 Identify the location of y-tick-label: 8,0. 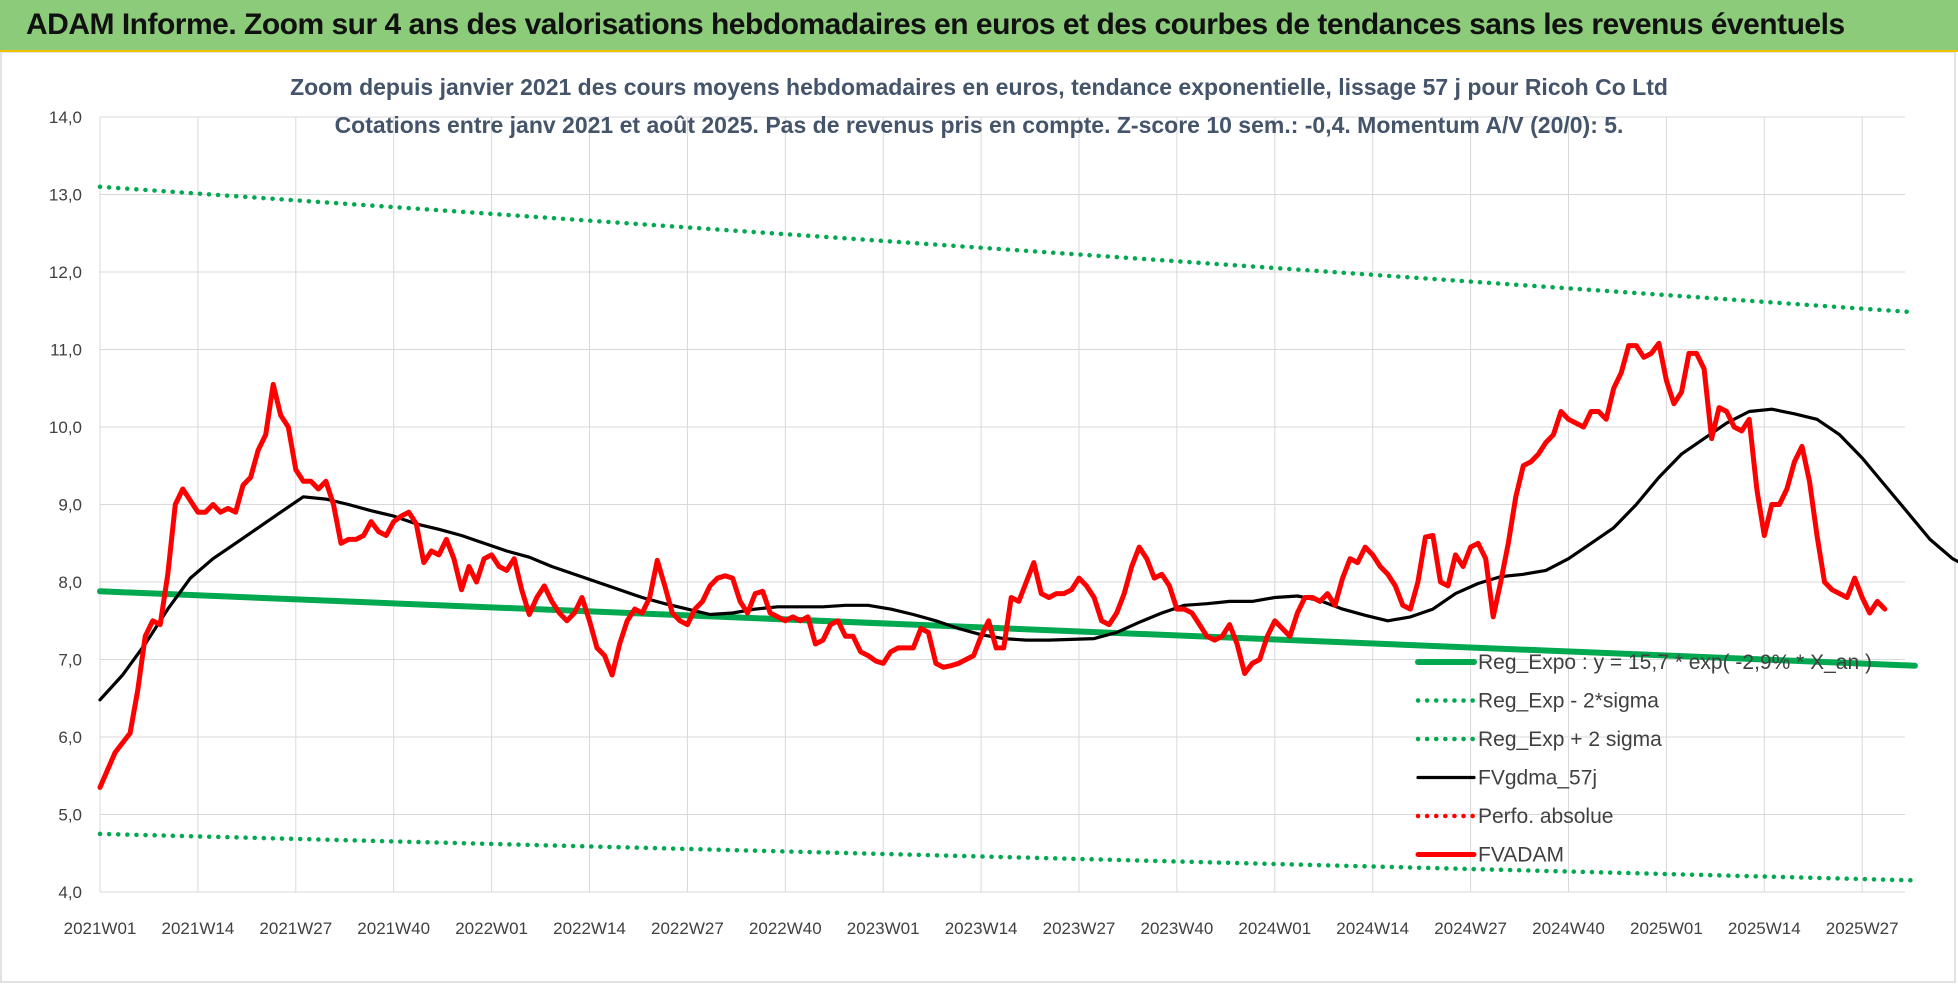
(70, 582).